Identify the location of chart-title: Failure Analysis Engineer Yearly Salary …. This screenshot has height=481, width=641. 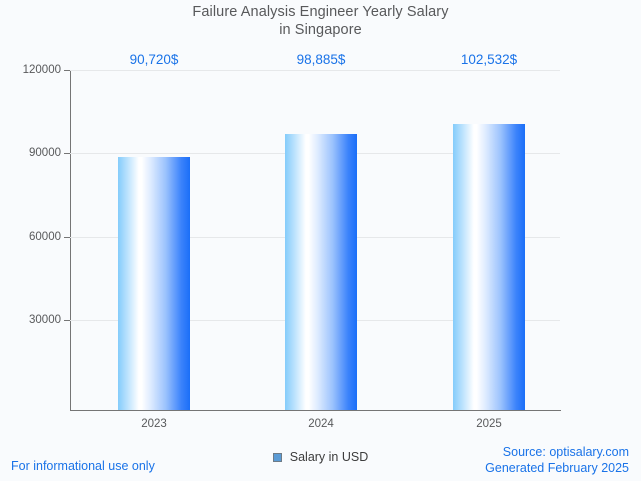
(320, 21).